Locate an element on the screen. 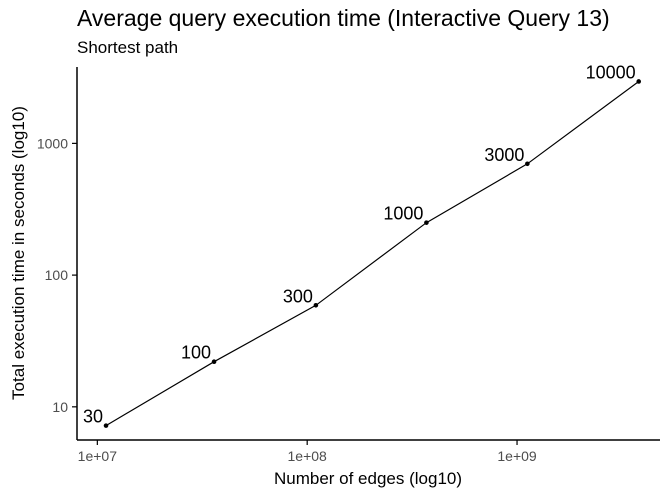  data-label: 1000 is located at coordinates (403, 214).